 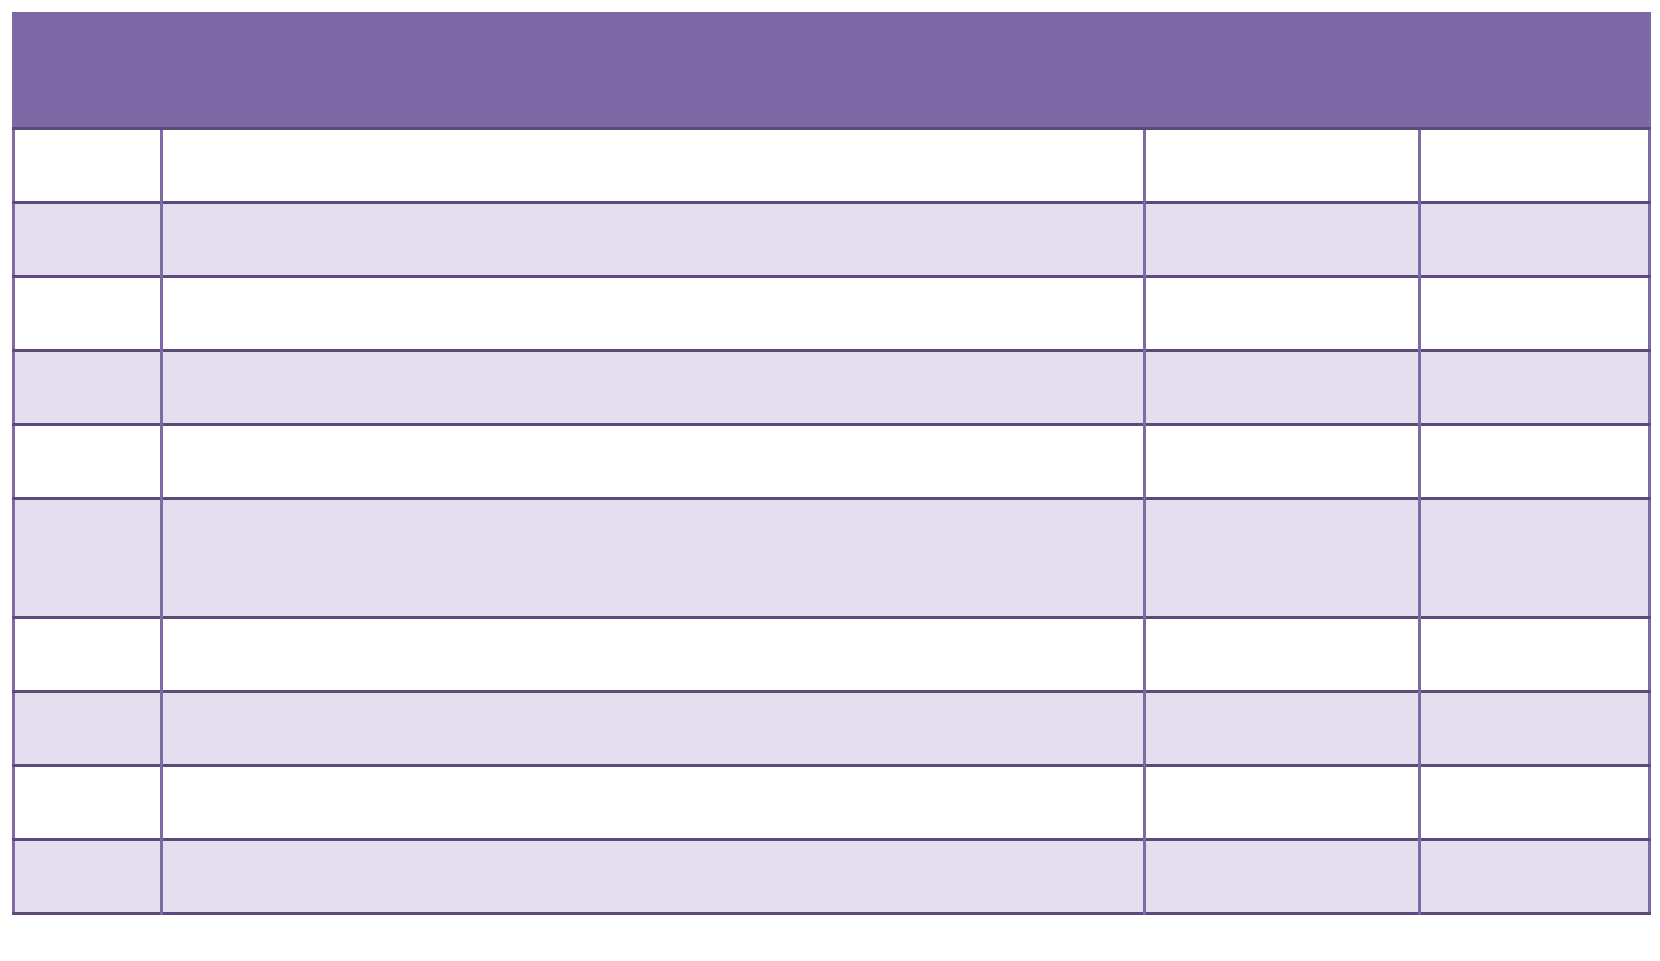 I want to click on table-header-cell, so click(x=831, y=71).